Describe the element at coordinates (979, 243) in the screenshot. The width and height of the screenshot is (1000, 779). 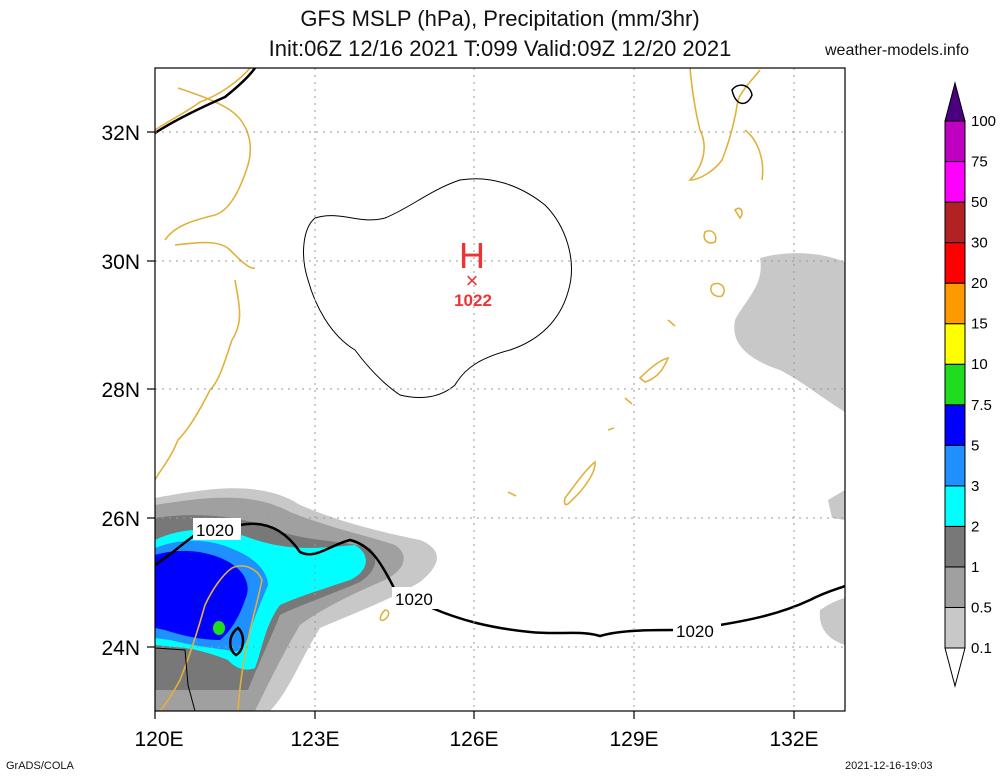
I see `colorbar-label: 30` at that location.